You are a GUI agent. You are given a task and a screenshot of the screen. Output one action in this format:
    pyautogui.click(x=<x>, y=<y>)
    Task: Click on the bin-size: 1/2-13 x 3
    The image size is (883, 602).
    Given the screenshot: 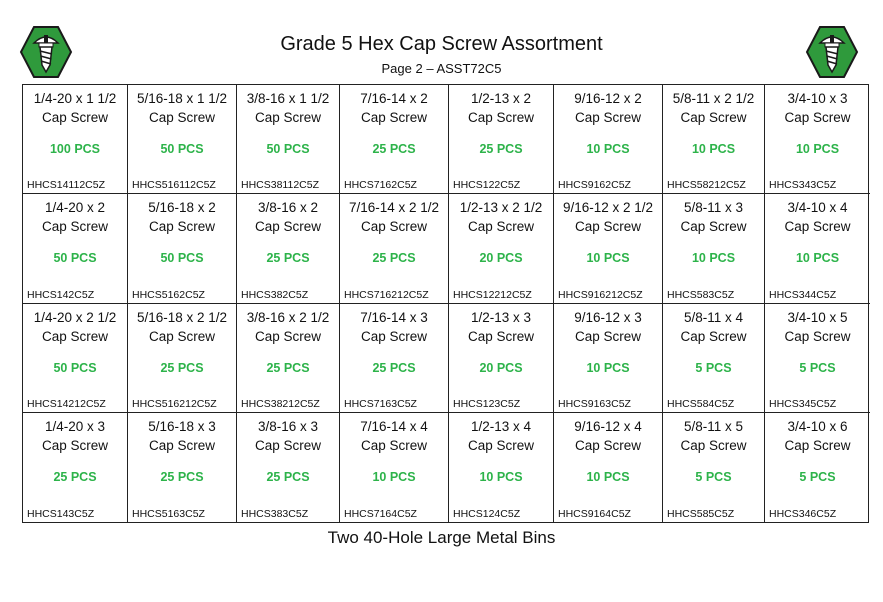 What is the action you would take?
    pyautogui.click(x=501, y=317)
    